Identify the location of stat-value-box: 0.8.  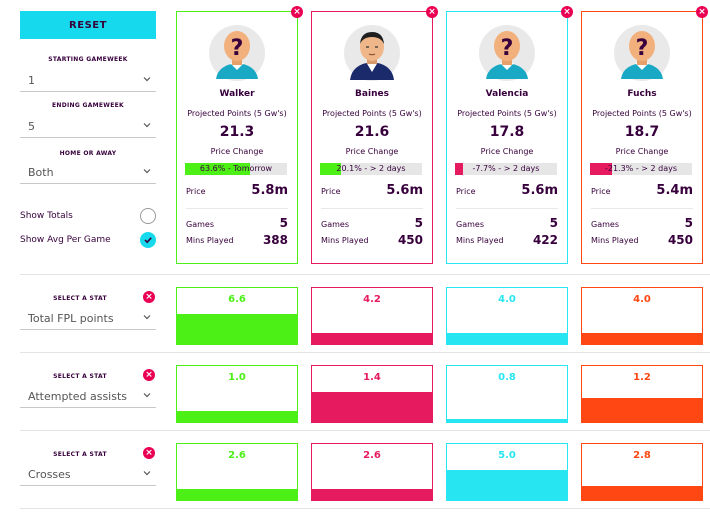
(507, 394).